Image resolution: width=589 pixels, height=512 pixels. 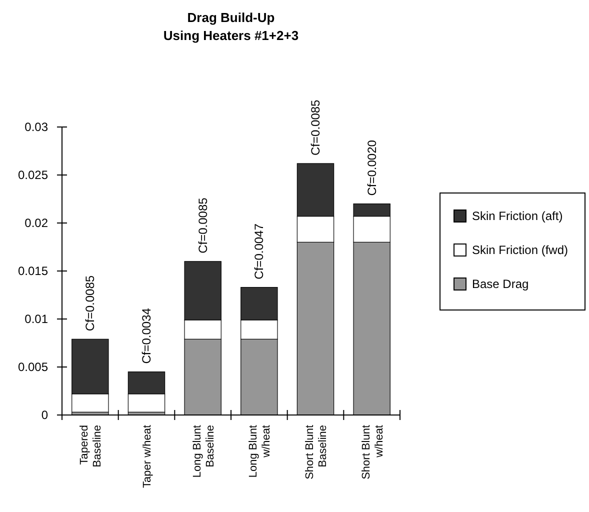 What do you see at coordinates (36, 127) in the screenshot?
I see `y-tick-label: 0.03` at bounding box center [36, 127].